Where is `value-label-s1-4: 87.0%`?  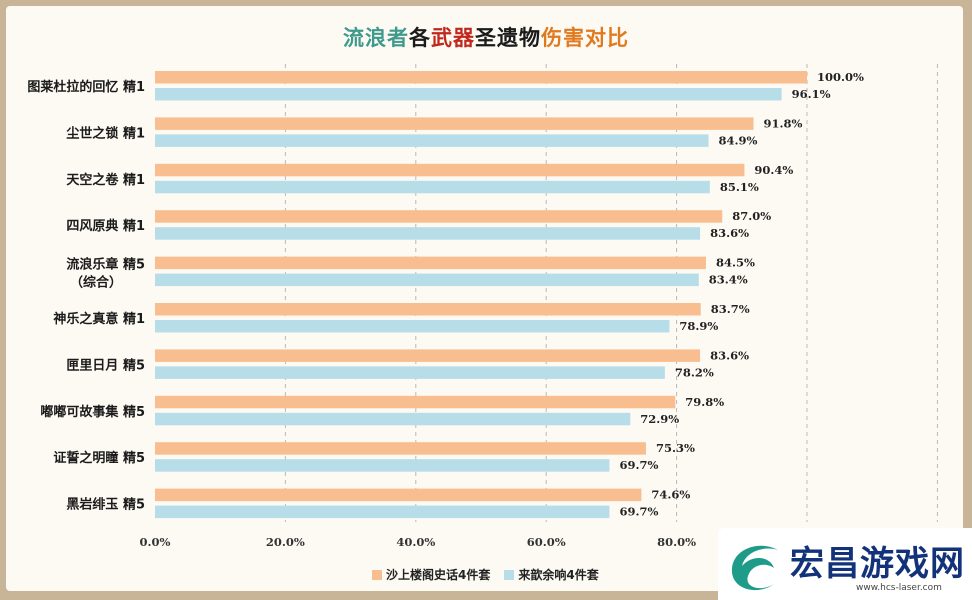
value-label-s1-4: 87.0% is located at coordinates (751, 216).